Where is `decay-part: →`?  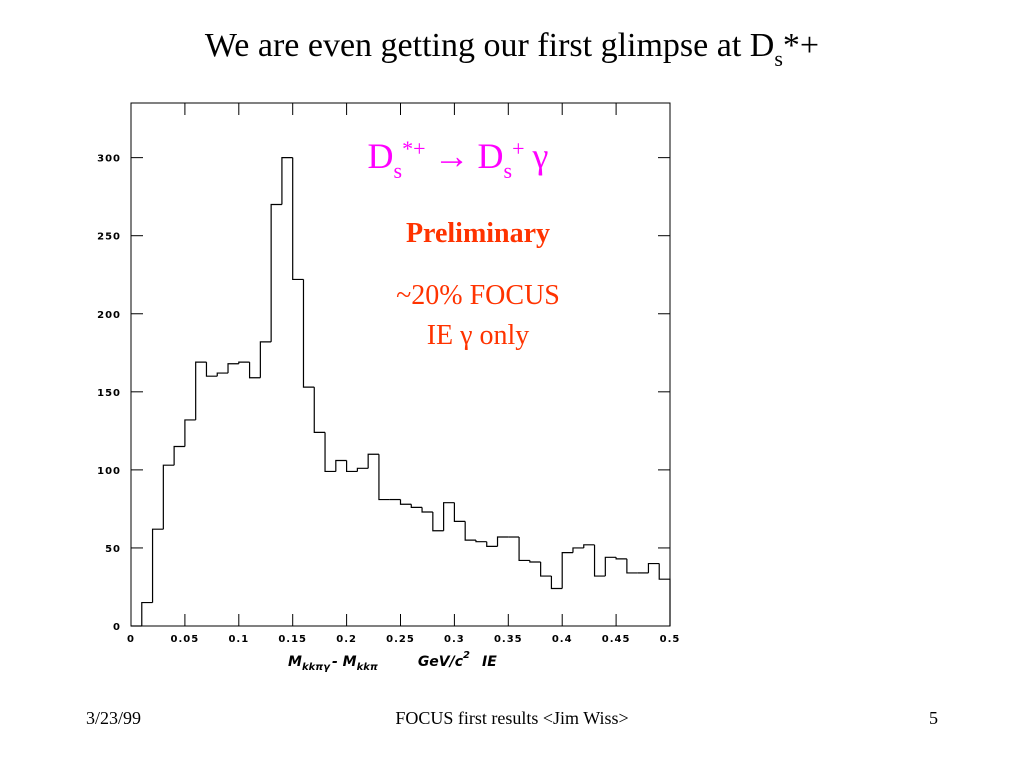 decay-part: → is located at coordinates (452, 156).